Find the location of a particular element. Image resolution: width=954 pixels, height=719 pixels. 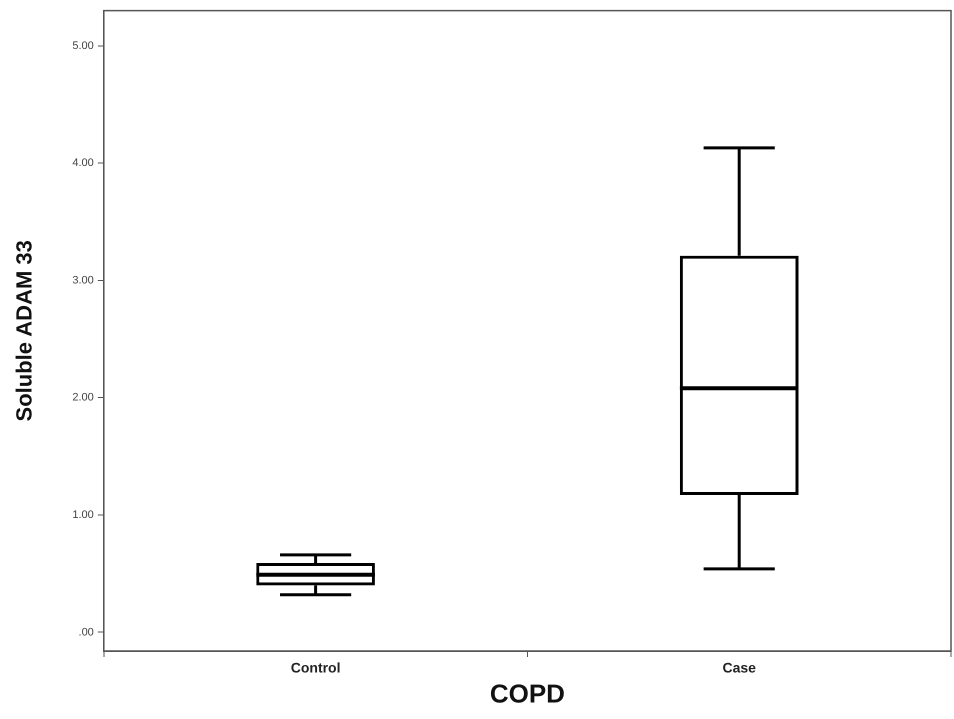

y-tick-label: 3.00 is located at coordinates (83, 280).